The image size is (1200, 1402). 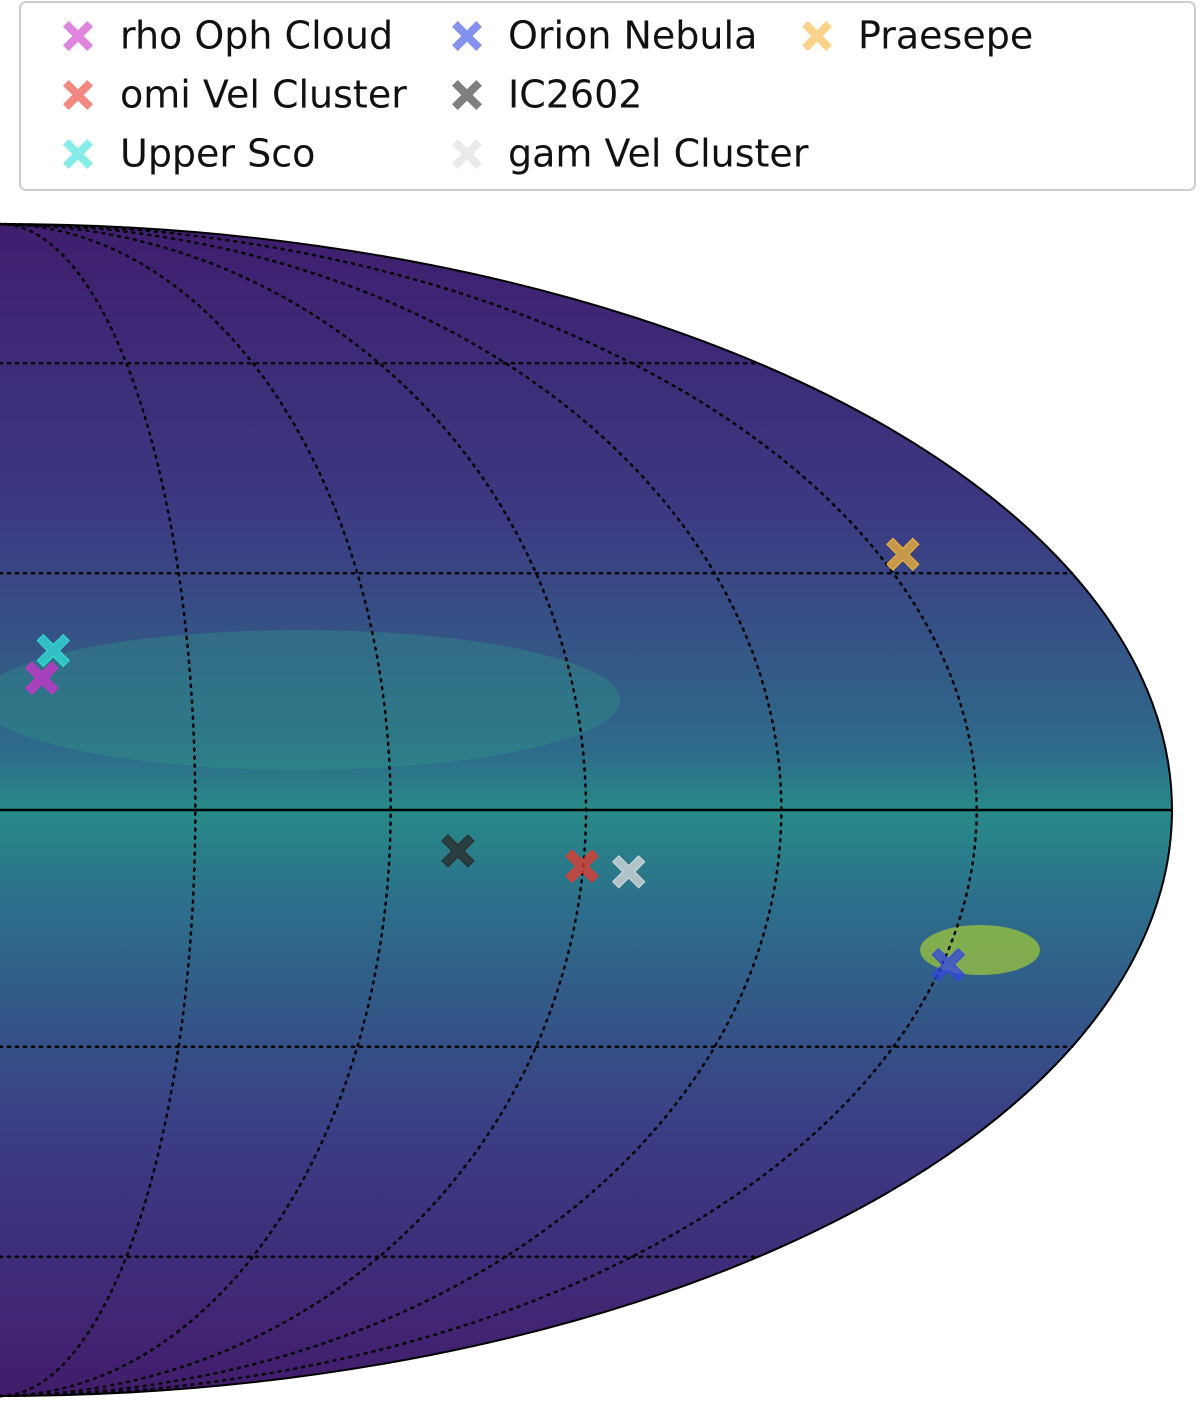 I want to click on sky-band, so click(x=310, y=700).